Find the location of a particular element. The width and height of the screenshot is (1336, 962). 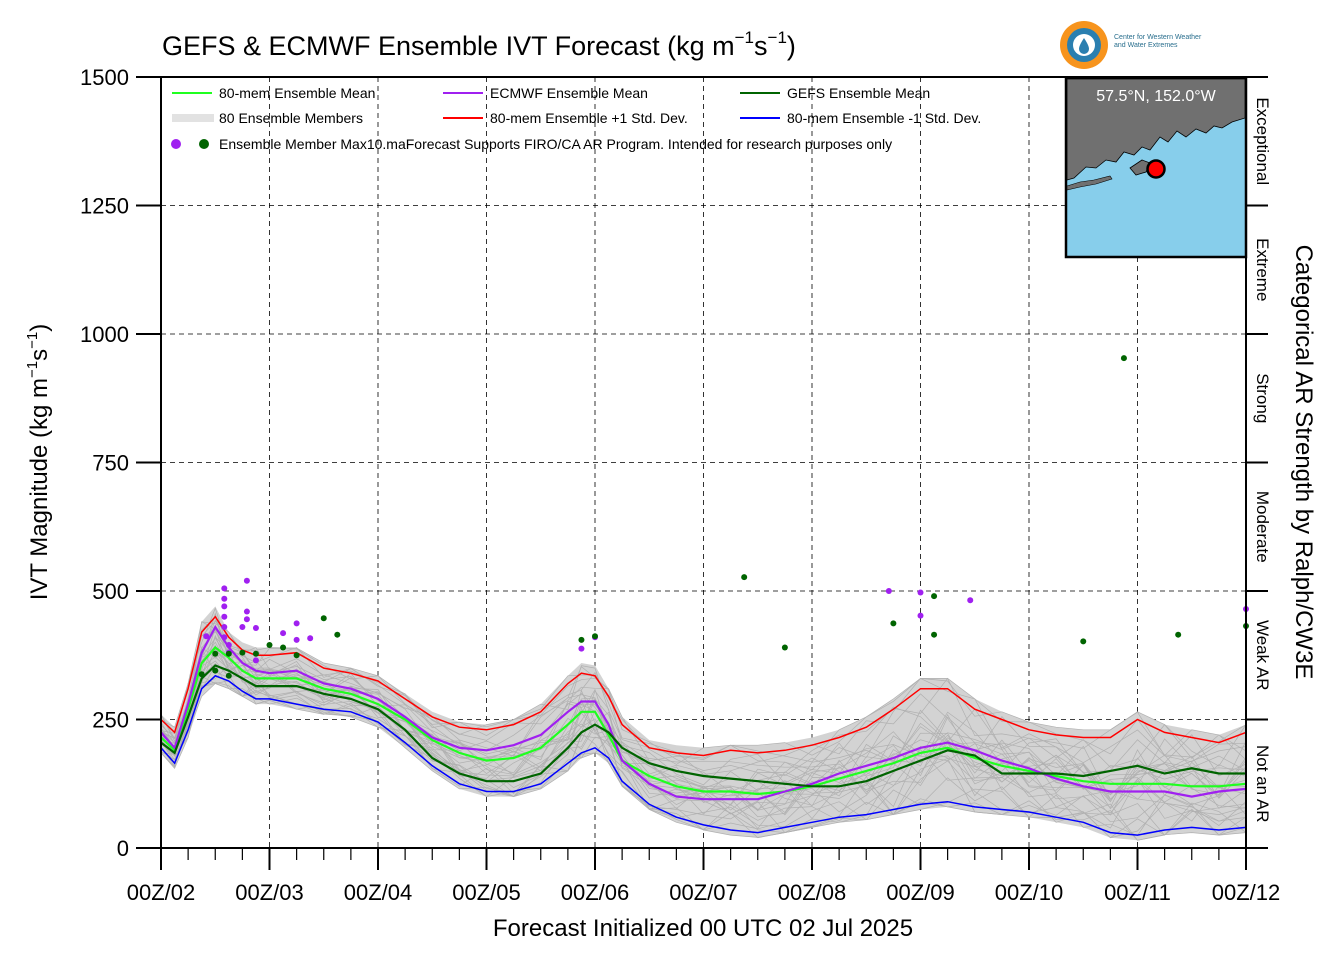

y-tick-label: 500 is located at coordinates (110, 591).